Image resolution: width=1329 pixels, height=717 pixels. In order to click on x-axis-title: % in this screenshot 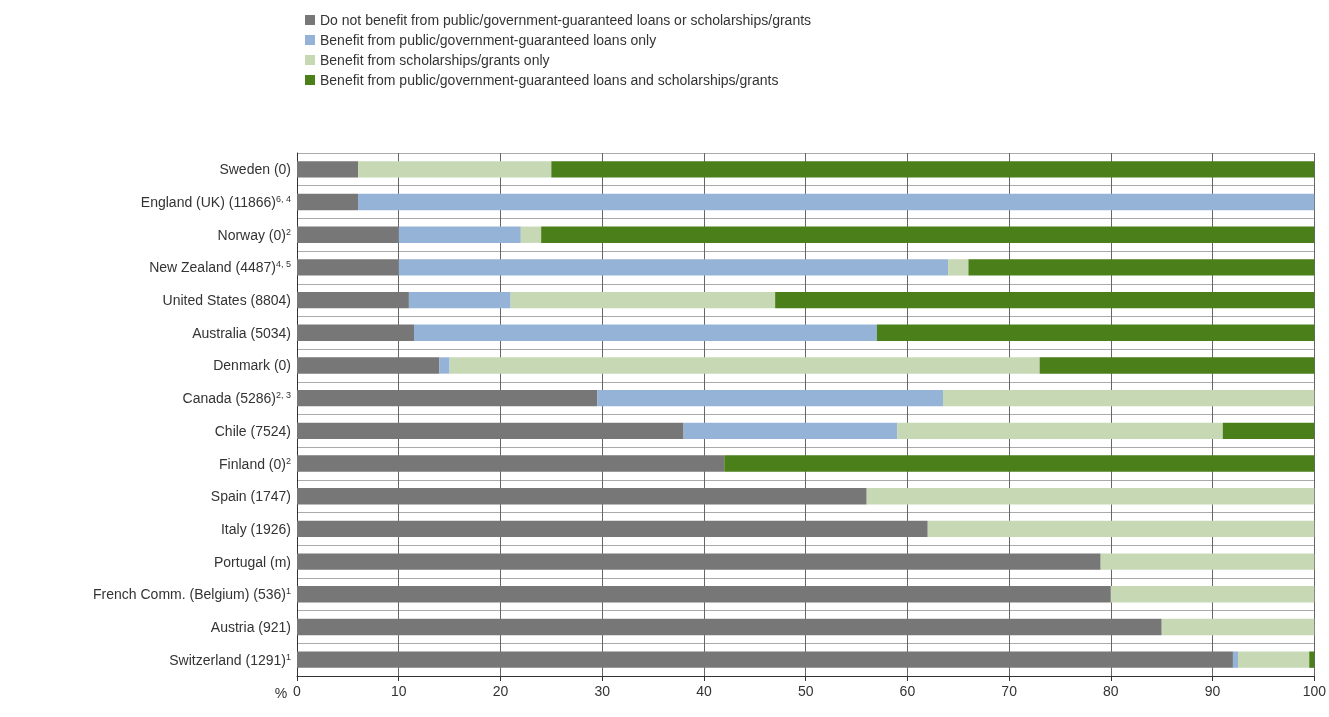, I will do `click(281, 693)`.